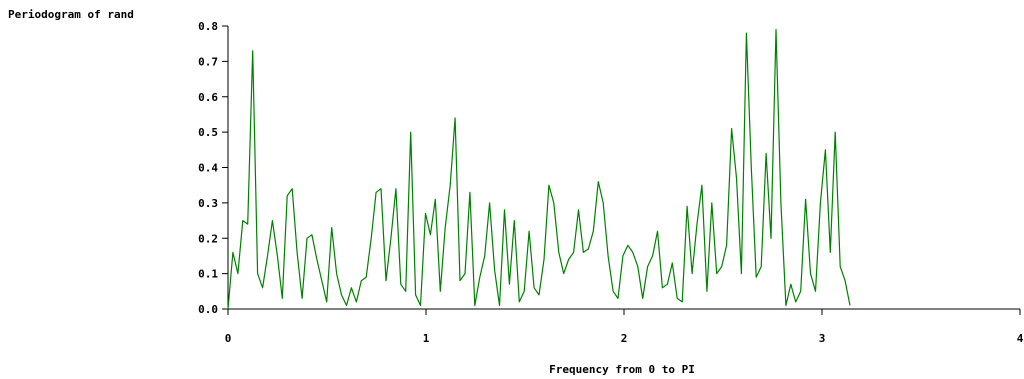 This screenshot has height=379, width=1024. What do you see at coordinates (208, 238) in the screenshot?
I see `y-tick-label: 0.2` at bounding box center [208, 238].